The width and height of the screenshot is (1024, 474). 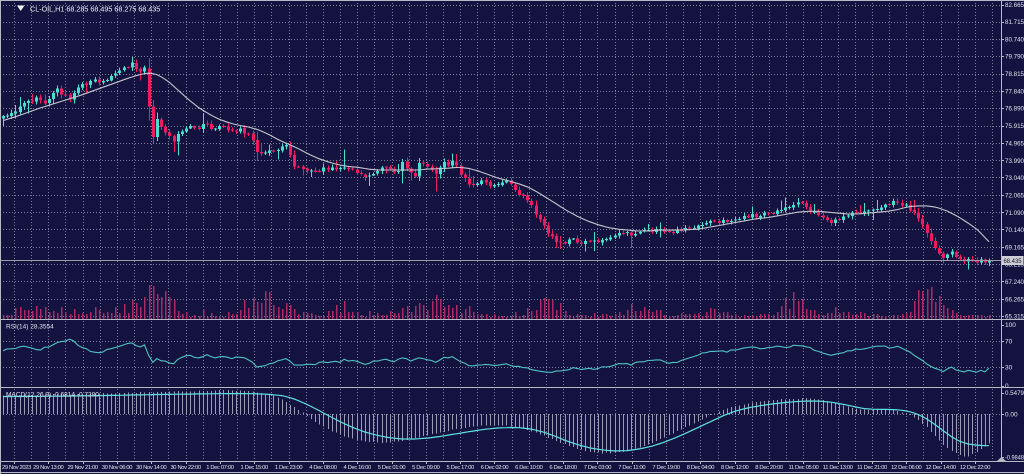 I want to click on current-price-tag-text: 68.435, so click(x=1013, y=261).